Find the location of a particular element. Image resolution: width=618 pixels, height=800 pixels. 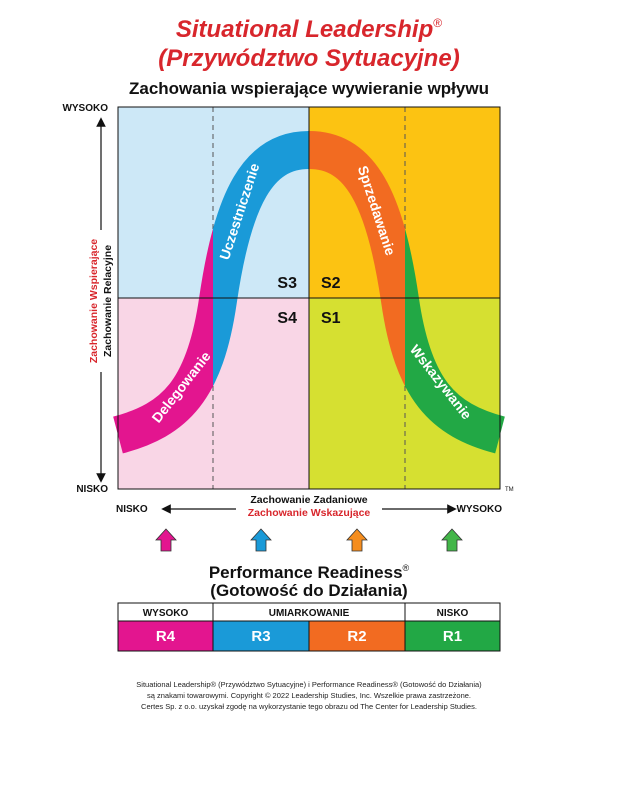

readiness-header-moderate: UMIARKOWANIE is located at coordinates (309, 613).